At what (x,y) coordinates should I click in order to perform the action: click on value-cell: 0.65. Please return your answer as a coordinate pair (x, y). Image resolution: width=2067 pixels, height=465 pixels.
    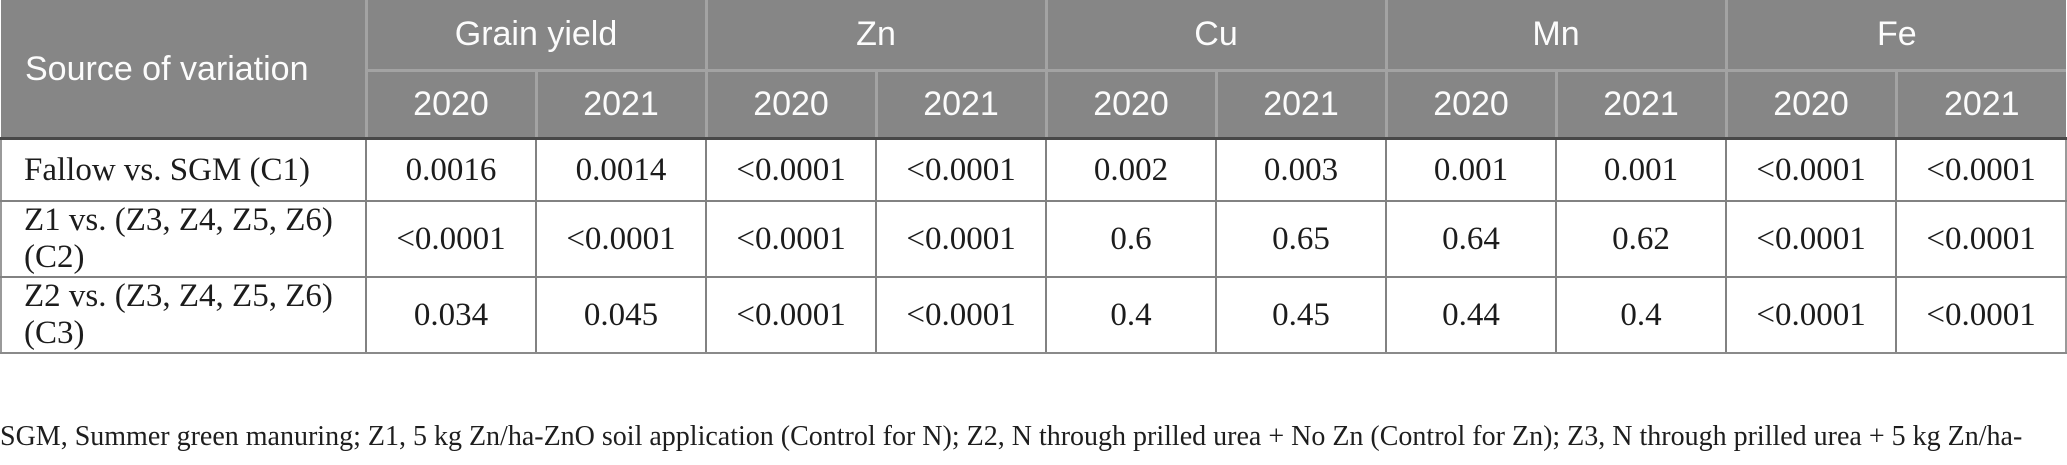
    Looking at the image, I should click on (1301, 239).